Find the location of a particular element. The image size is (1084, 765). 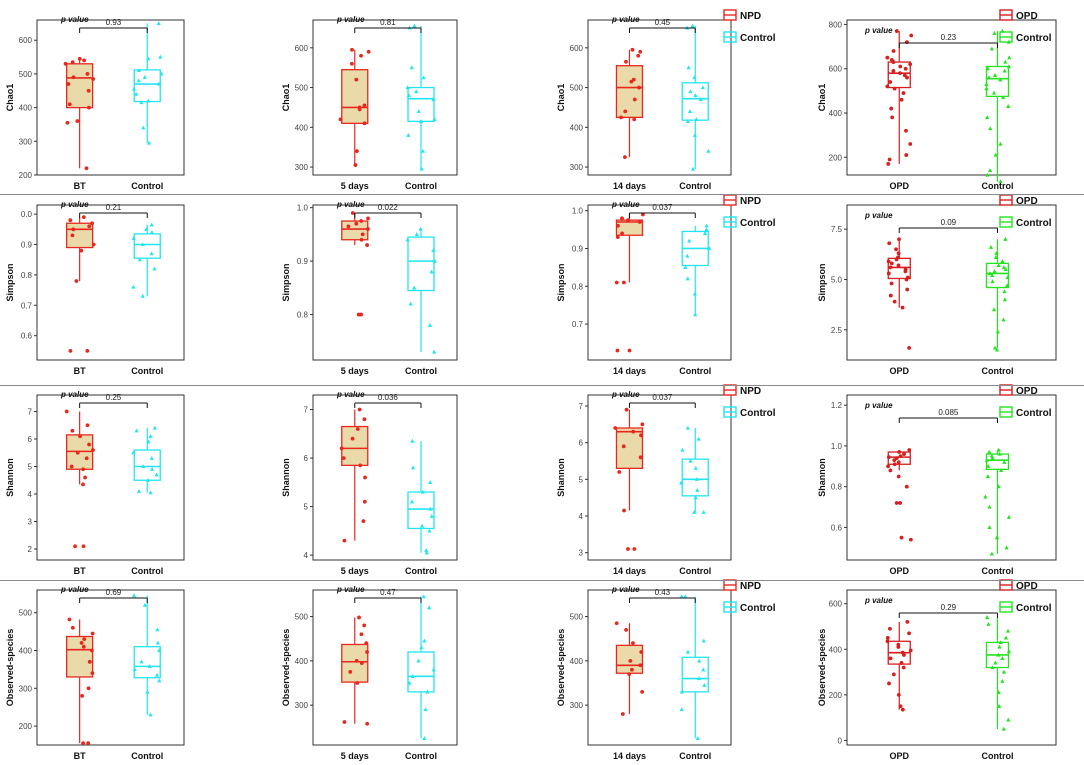

y-tick-label: 6 is located at coordinates (581, 443).